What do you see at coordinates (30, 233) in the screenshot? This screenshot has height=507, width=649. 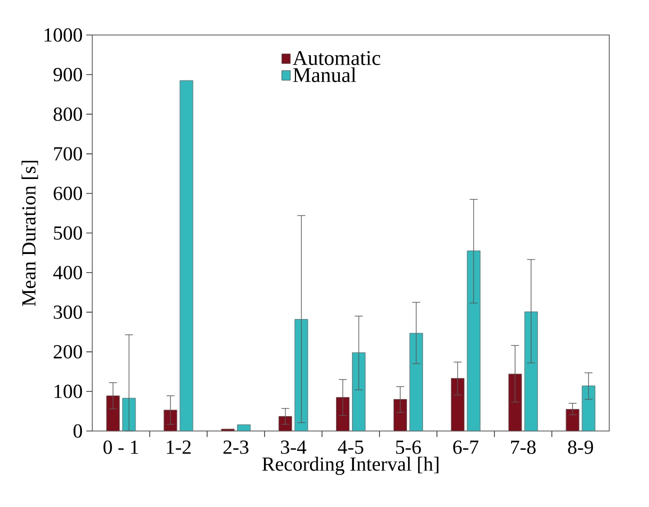 I see `y-axis-title: Mean Duration [s]` at bounding box center [30, 233].